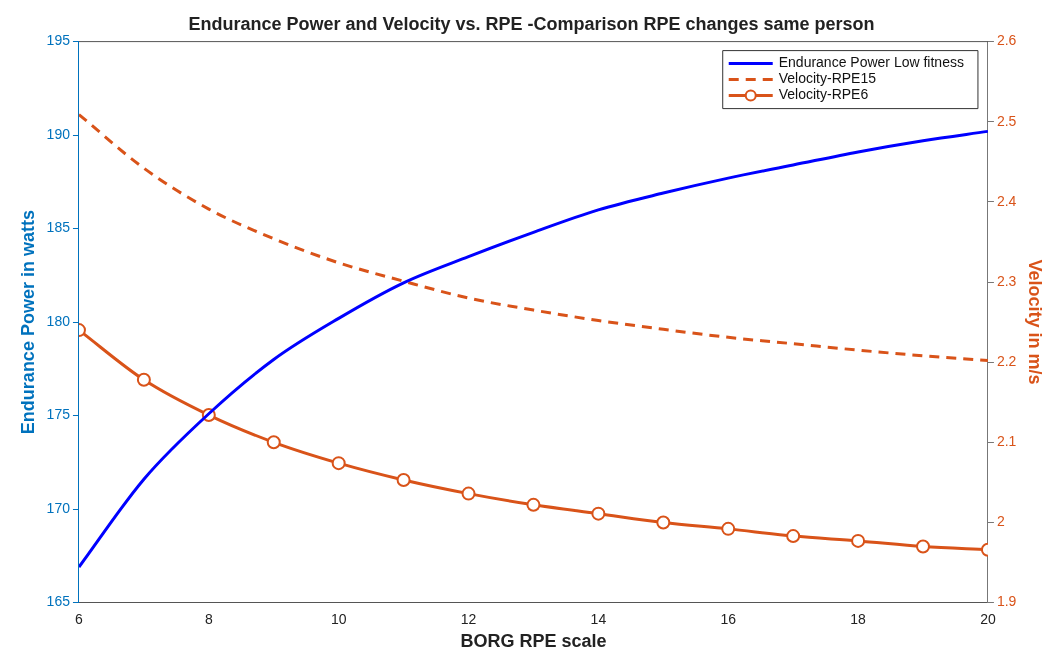  I want to click on y-tick-label: 170, so click(58, 507).